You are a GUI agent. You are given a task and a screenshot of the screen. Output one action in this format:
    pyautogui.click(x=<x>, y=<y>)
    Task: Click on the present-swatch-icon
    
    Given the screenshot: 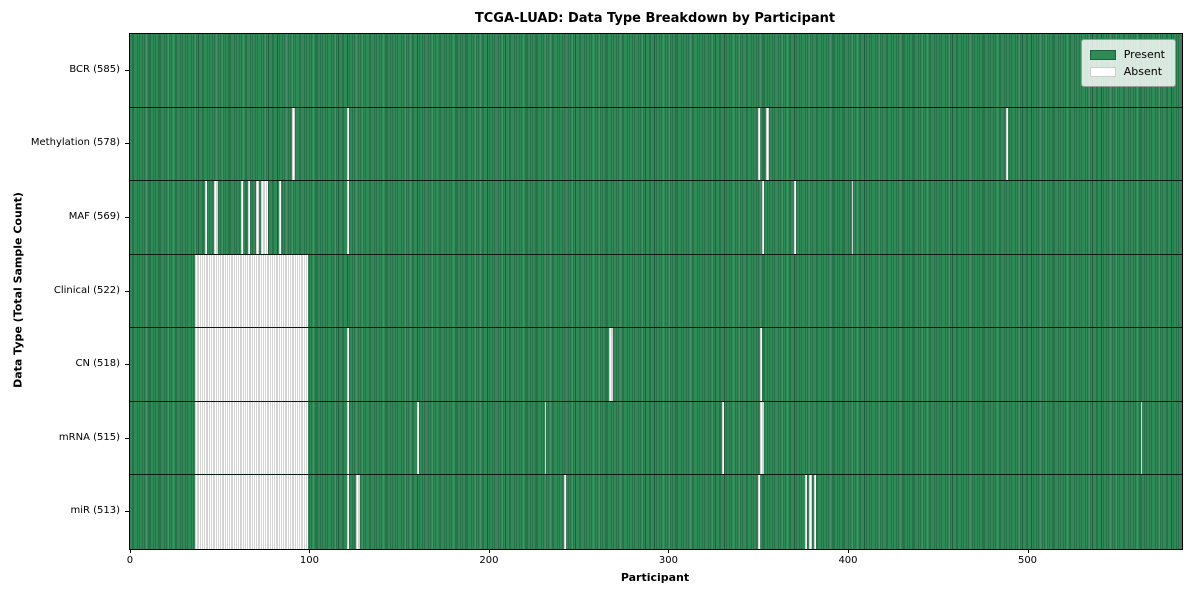 What is the action you would take?
    pyautogui.click(x=1102, y=54)
    